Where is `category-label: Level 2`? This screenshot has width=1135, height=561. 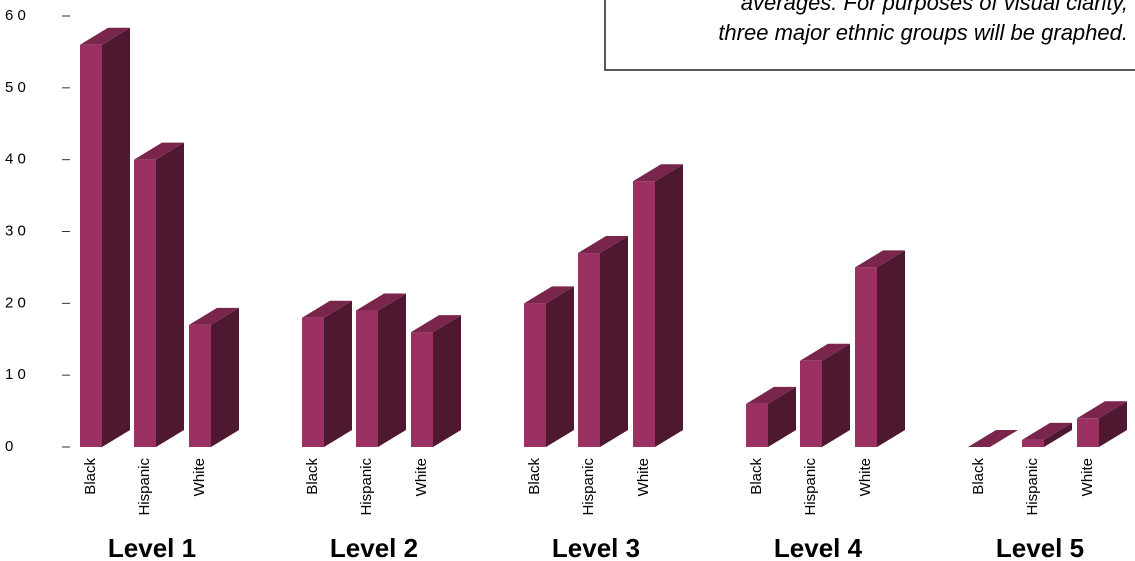
category-label: Level 2 is located at coordinates (374, 547).